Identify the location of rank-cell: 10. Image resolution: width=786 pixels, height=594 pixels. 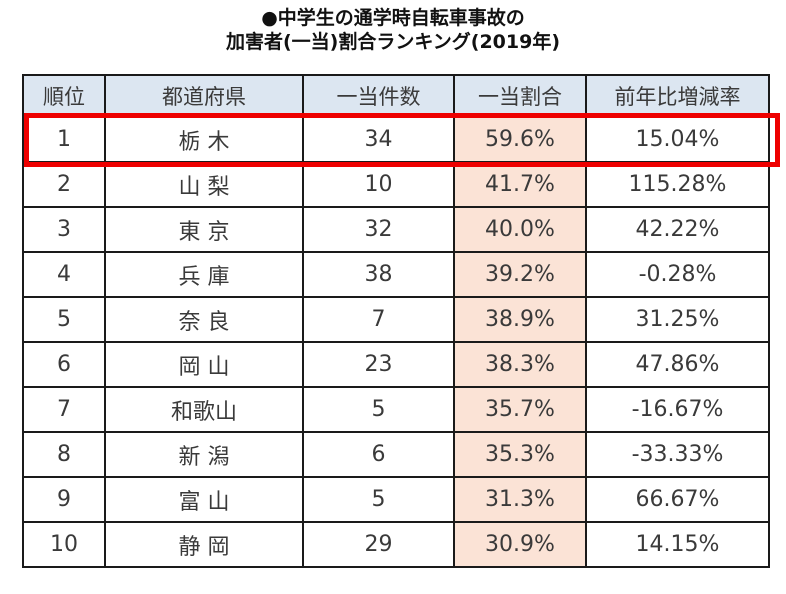
(64, 544).